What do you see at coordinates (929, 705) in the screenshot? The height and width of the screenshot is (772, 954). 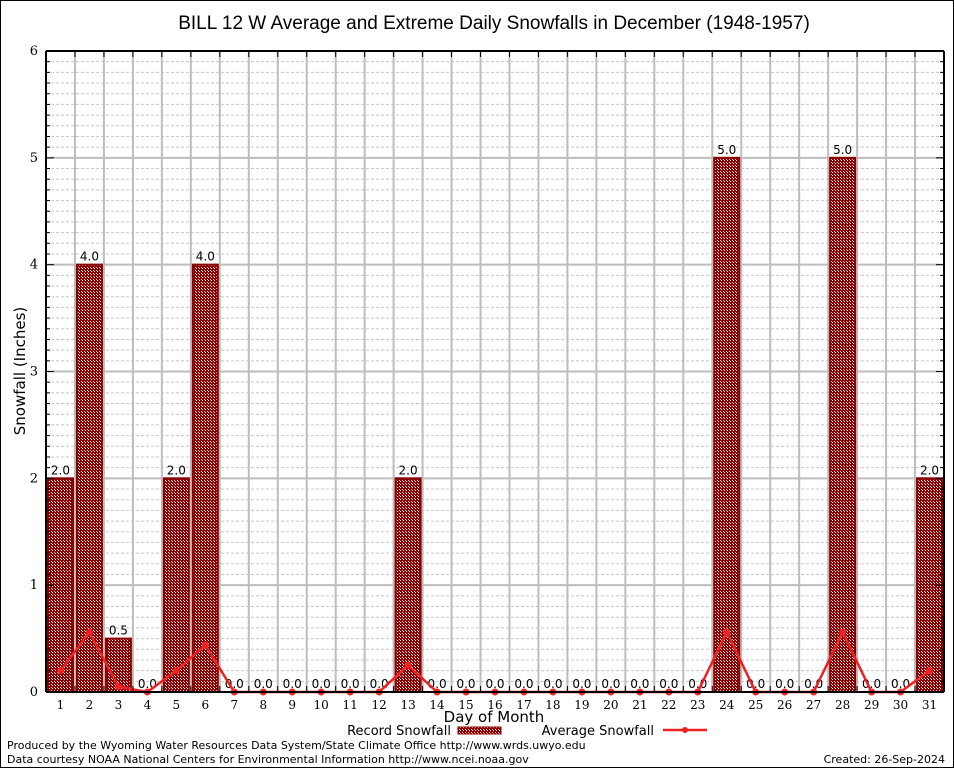 I see `x-tick-label: 31` at bounding box center [929, 705].